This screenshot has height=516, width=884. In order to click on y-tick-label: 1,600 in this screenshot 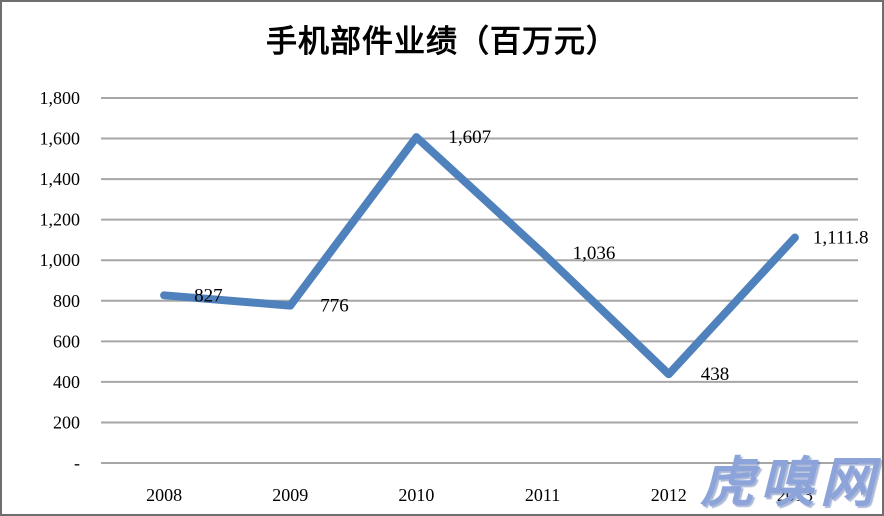, I will do `click(60, 139)`.